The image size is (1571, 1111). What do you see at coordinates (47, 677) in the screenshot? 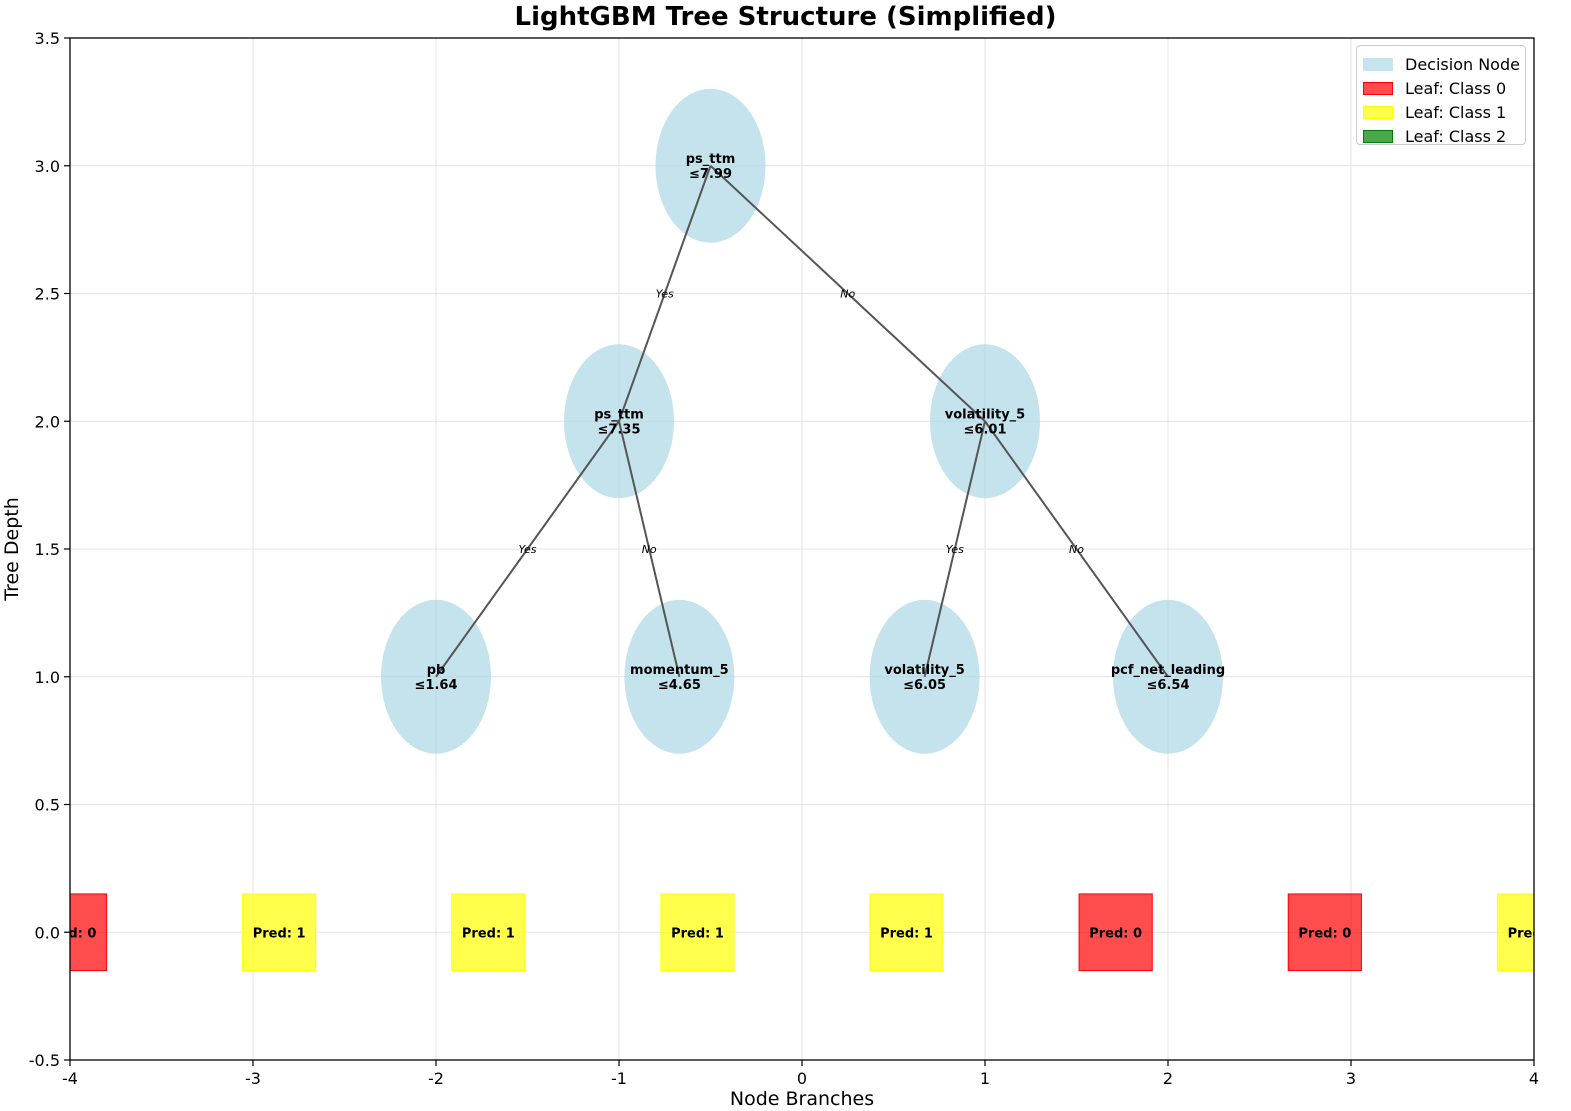
I see `y-tick-label: 1.0` at bounding box center [47, 677].